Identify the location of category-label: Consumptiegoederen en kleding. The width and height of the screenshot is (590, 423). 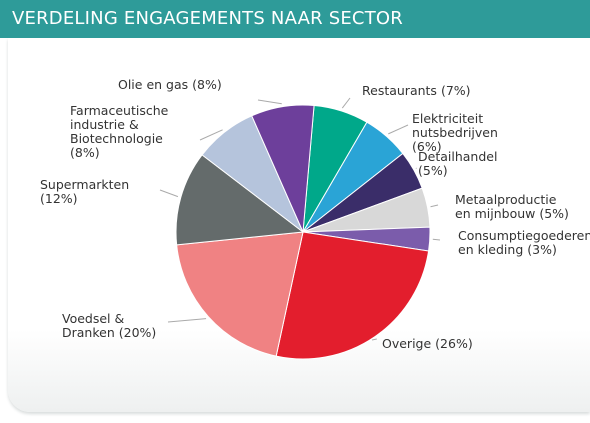
(524, 242).